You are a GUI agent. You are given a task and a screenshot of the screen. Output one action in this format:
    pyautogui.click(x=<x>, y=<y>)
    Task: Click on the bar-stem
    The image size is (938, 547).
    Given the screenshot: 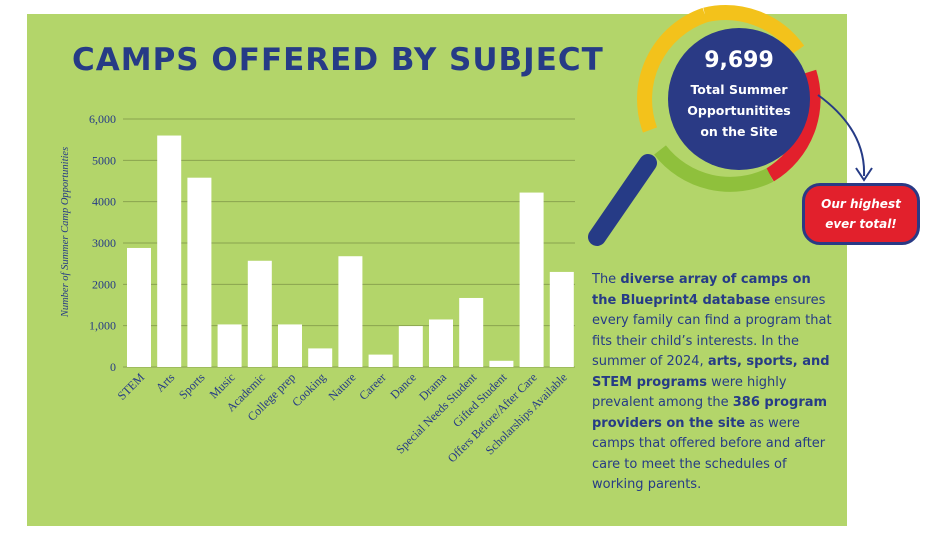 What is the action you would take?
    pyautogui.click(x=139, y=307)
    